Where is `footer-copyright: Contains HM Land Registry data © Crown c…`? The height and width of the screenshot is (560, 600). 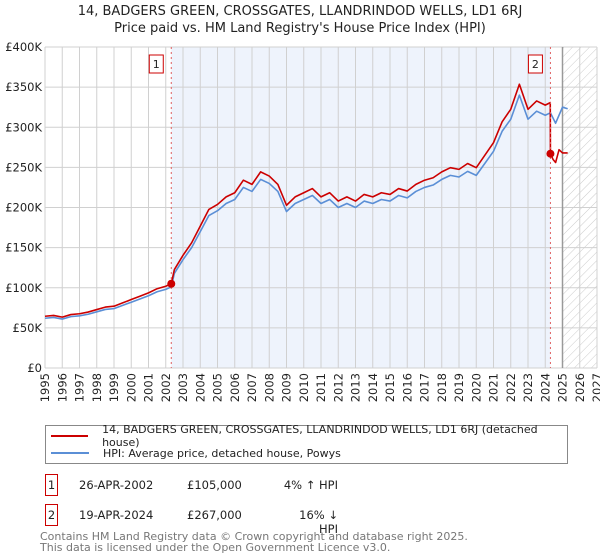 footer-copyright: Contains HM Land Registry data © Crown c… is located at coordinates (254, 536).